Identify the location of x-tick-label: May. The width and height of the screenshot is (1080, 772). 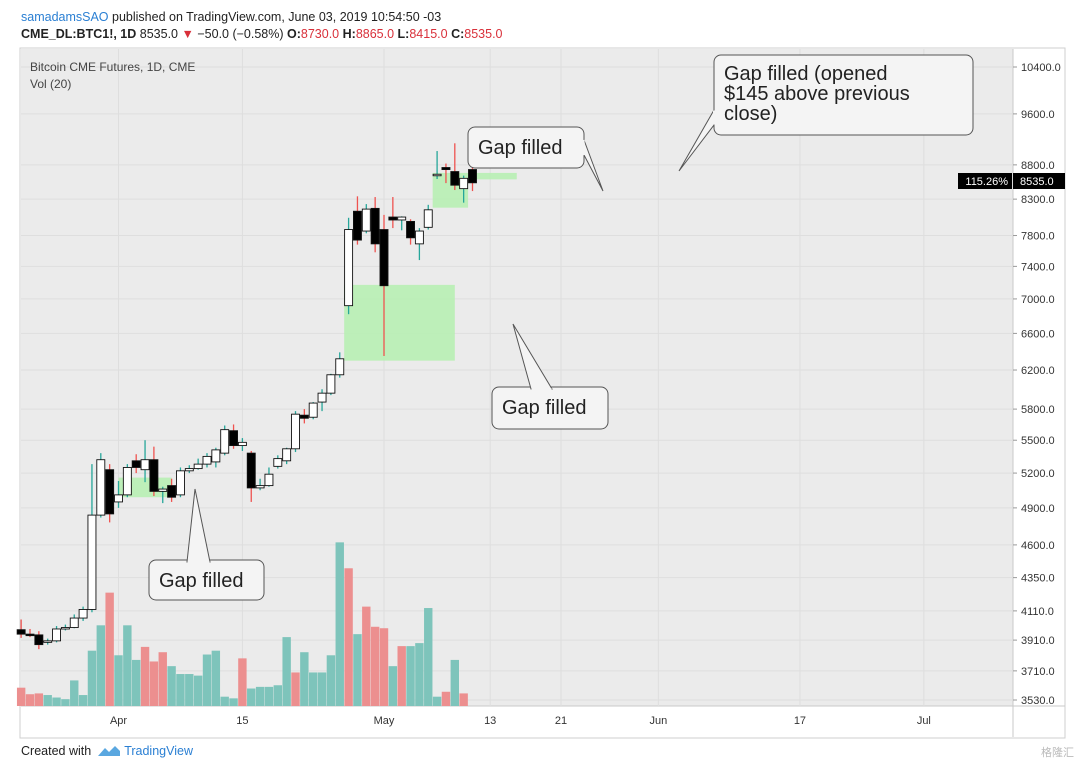
(384, 721).